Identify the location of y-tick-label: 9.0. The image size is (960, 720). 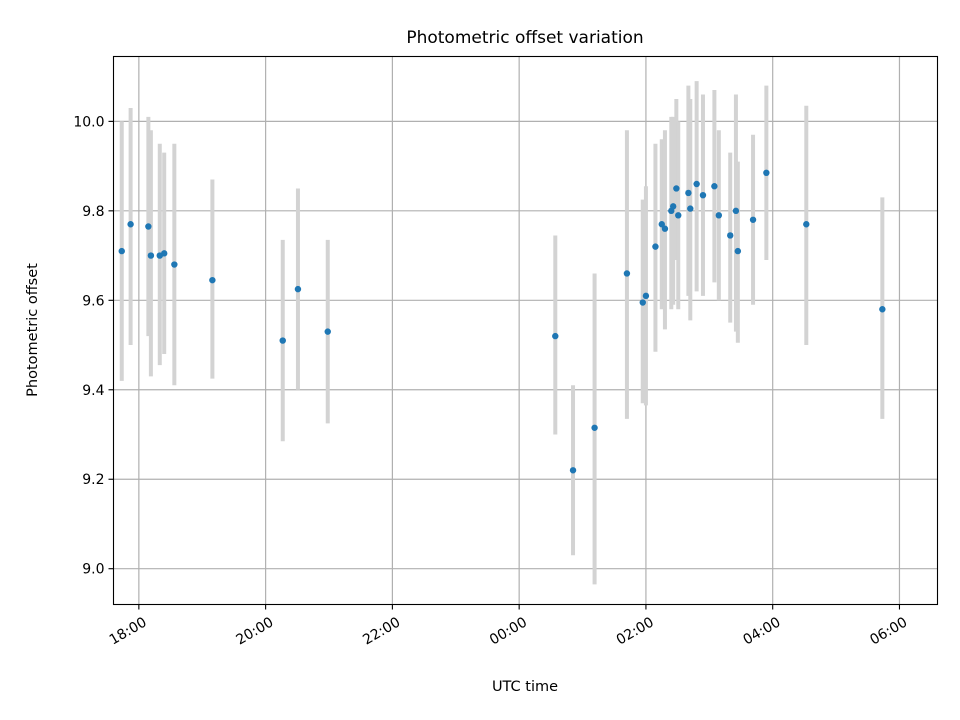
(93, 570).